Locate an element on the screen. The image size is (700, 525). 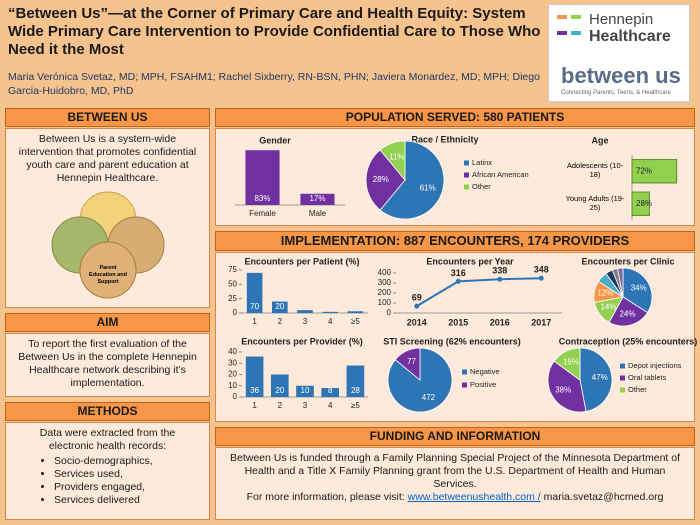
chart-title: Contraception (25% encounters) is located at coordinates (628, 341).